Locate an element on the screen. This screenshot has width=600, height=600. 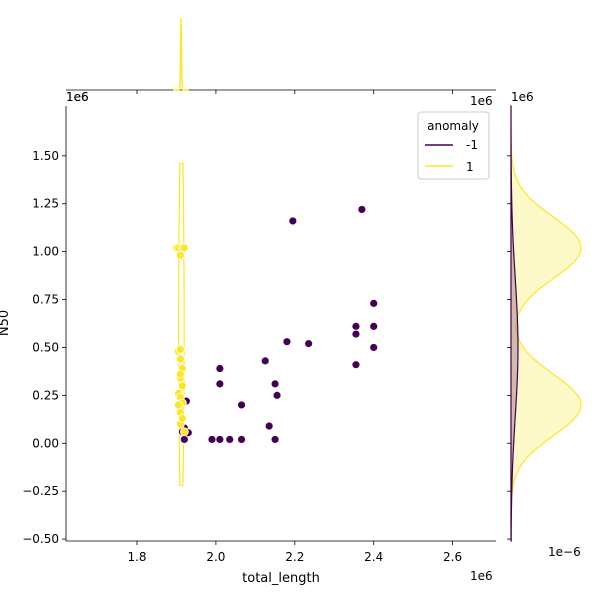
marginal-y-density: 1e6 1e−6 is located at coordinates (544, 324).